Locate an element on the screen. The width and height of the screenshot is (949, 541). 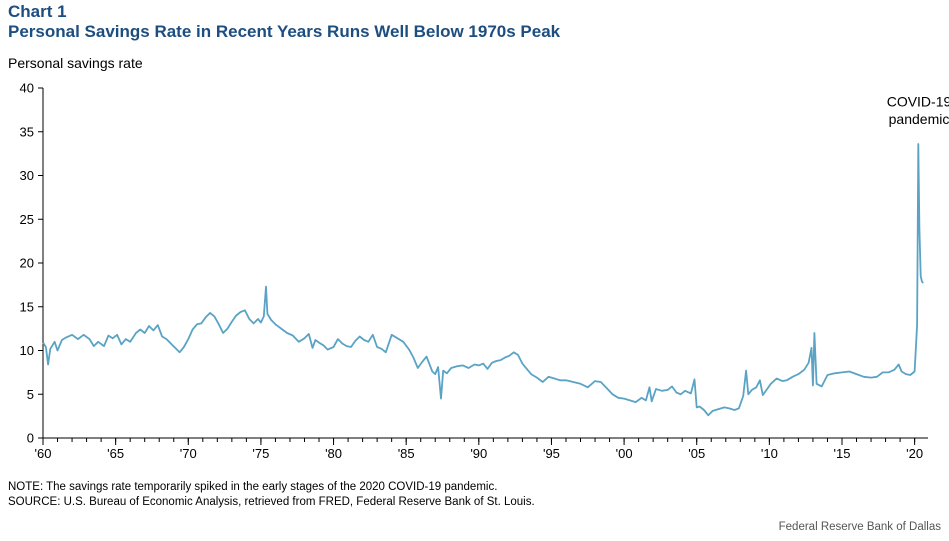
x-tick-label: '10 is located at coordinates (769, 453).